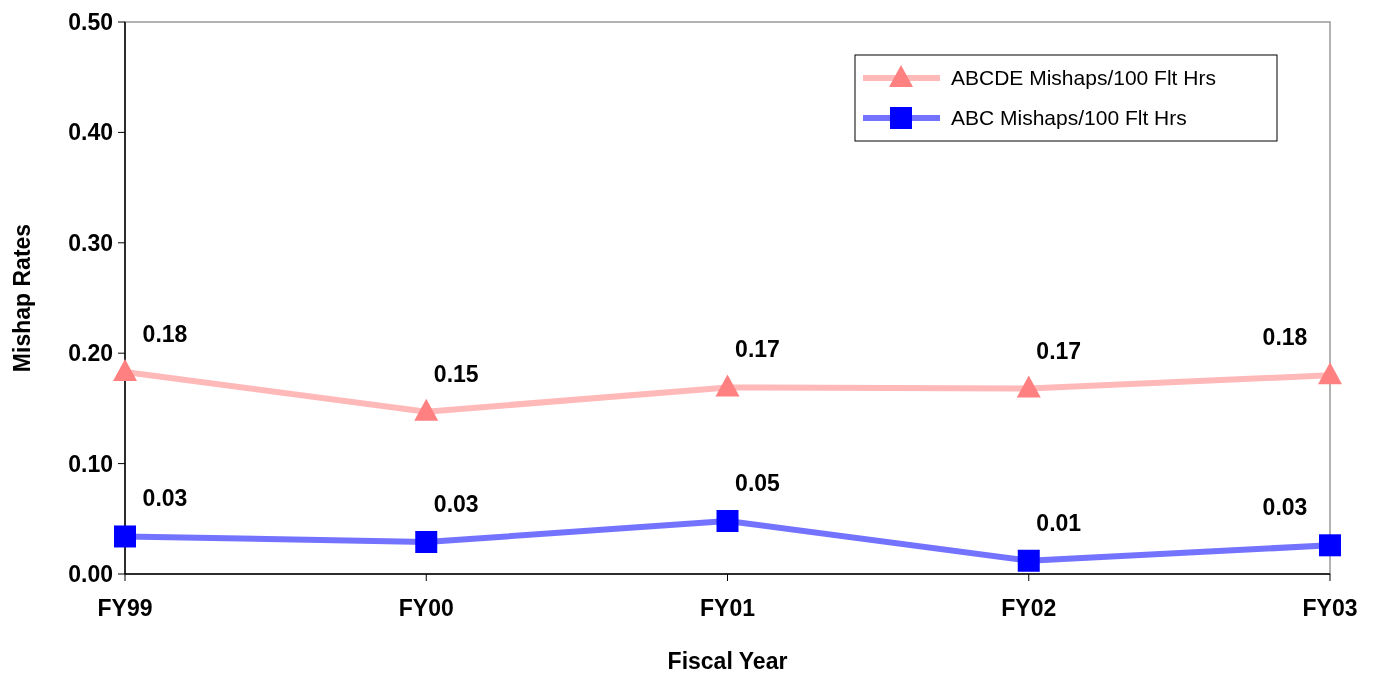 This screenshot has height=677, width=1377. I want to click on legend-label: ABC Mishaps/100 Flt Hrs, so click(1069, 118).